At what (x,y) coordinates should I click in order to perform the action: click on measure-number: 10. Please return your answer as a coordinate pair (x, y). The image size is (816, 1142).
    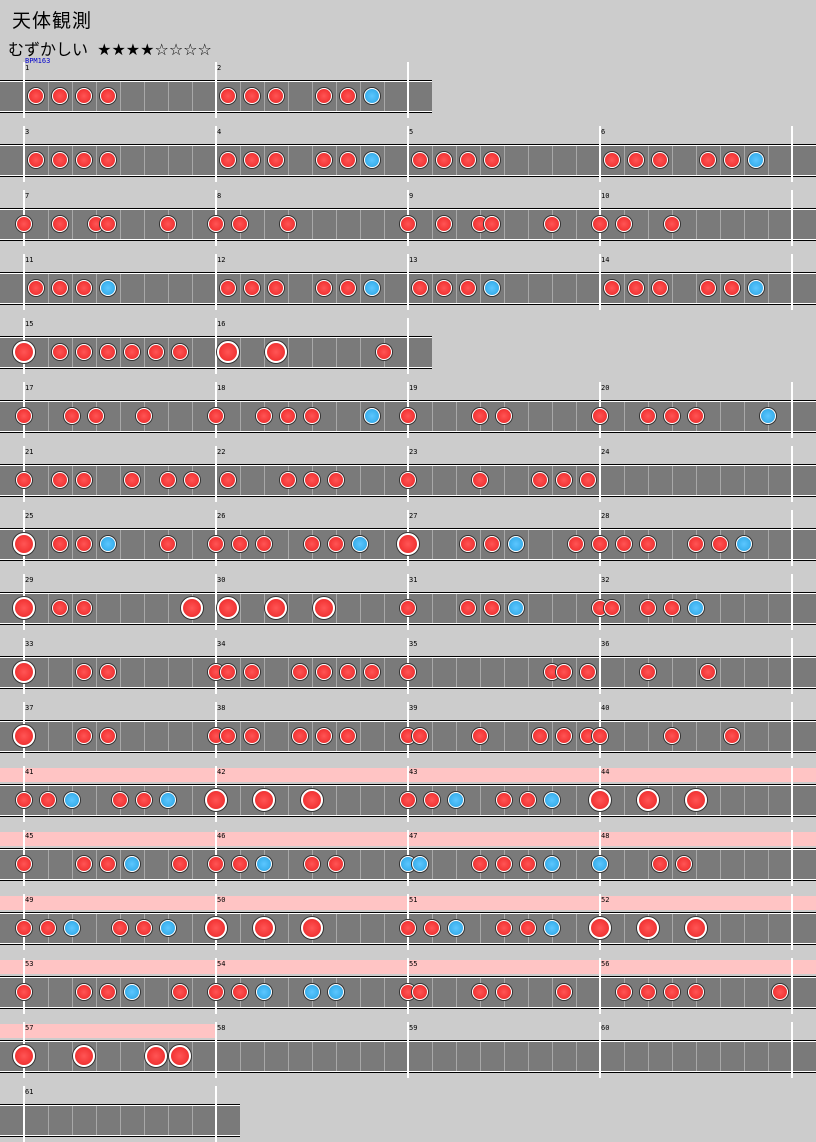
    Looking at the image, I should click on (605, 196).